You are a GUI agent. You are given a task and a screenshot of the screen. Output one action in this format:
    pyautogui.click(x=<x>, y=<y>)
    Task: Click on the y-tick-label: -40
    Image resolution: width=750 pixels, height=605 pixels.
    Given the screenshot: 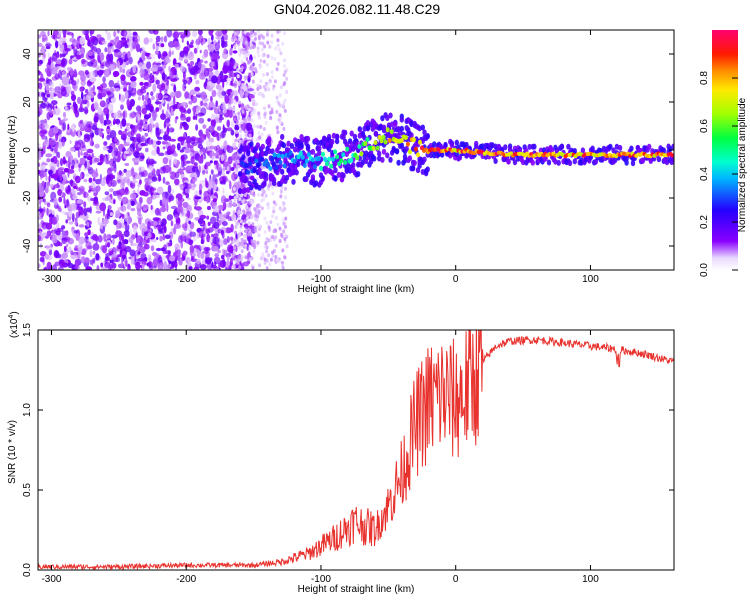 What is the action you would take?
    pyautogui.click(x=27, y=245)
    